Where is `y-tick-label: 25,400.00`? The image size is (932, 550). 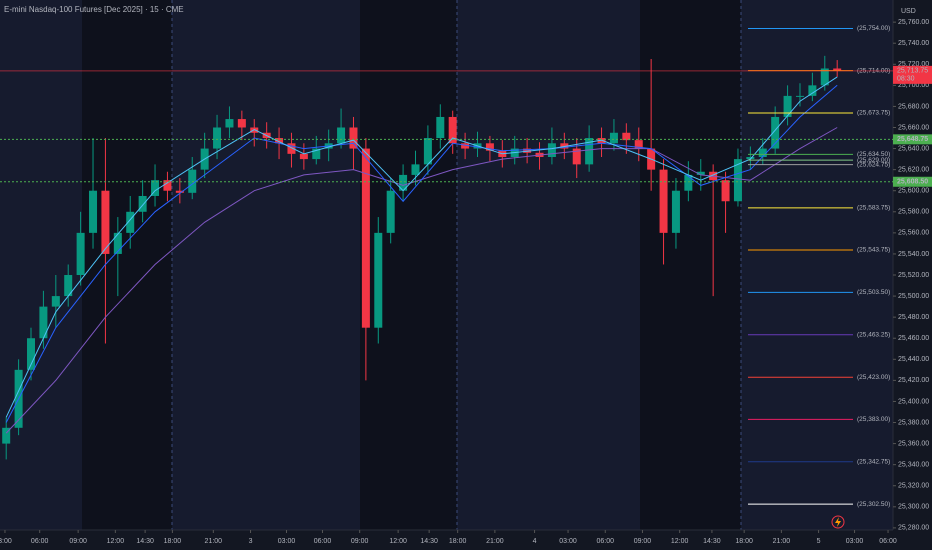 y-tick-label: 25,400.00 is located at coordinates (913, 401).